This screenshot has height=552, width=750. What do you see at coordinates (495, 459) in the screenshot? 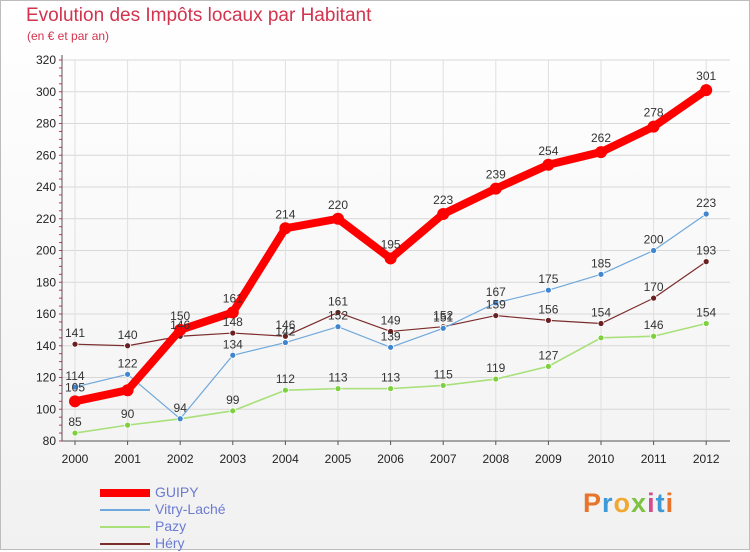
I see `x-tick-label: 2008` at bounding box center [495, 459].